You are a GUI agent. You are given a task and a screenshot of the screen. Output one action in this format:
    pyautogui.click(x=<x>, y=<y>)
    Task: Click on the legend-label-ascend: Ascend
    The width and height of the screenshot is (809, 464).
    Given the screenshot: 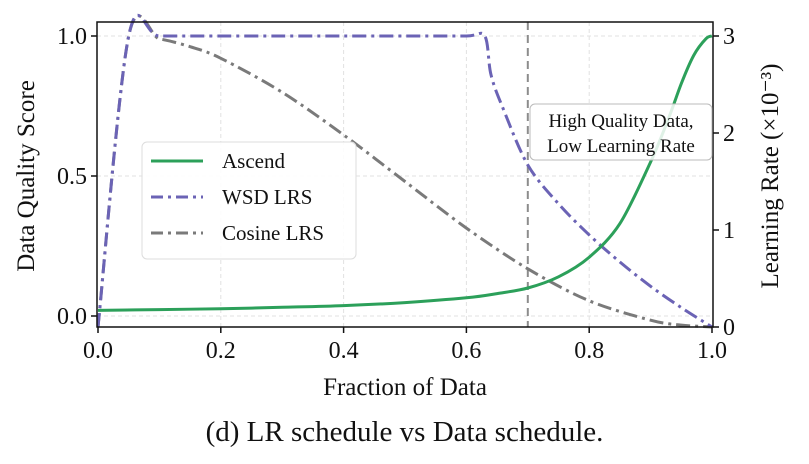 What is the action you would take?
    pyautogui.click(x=253, y=161)
    